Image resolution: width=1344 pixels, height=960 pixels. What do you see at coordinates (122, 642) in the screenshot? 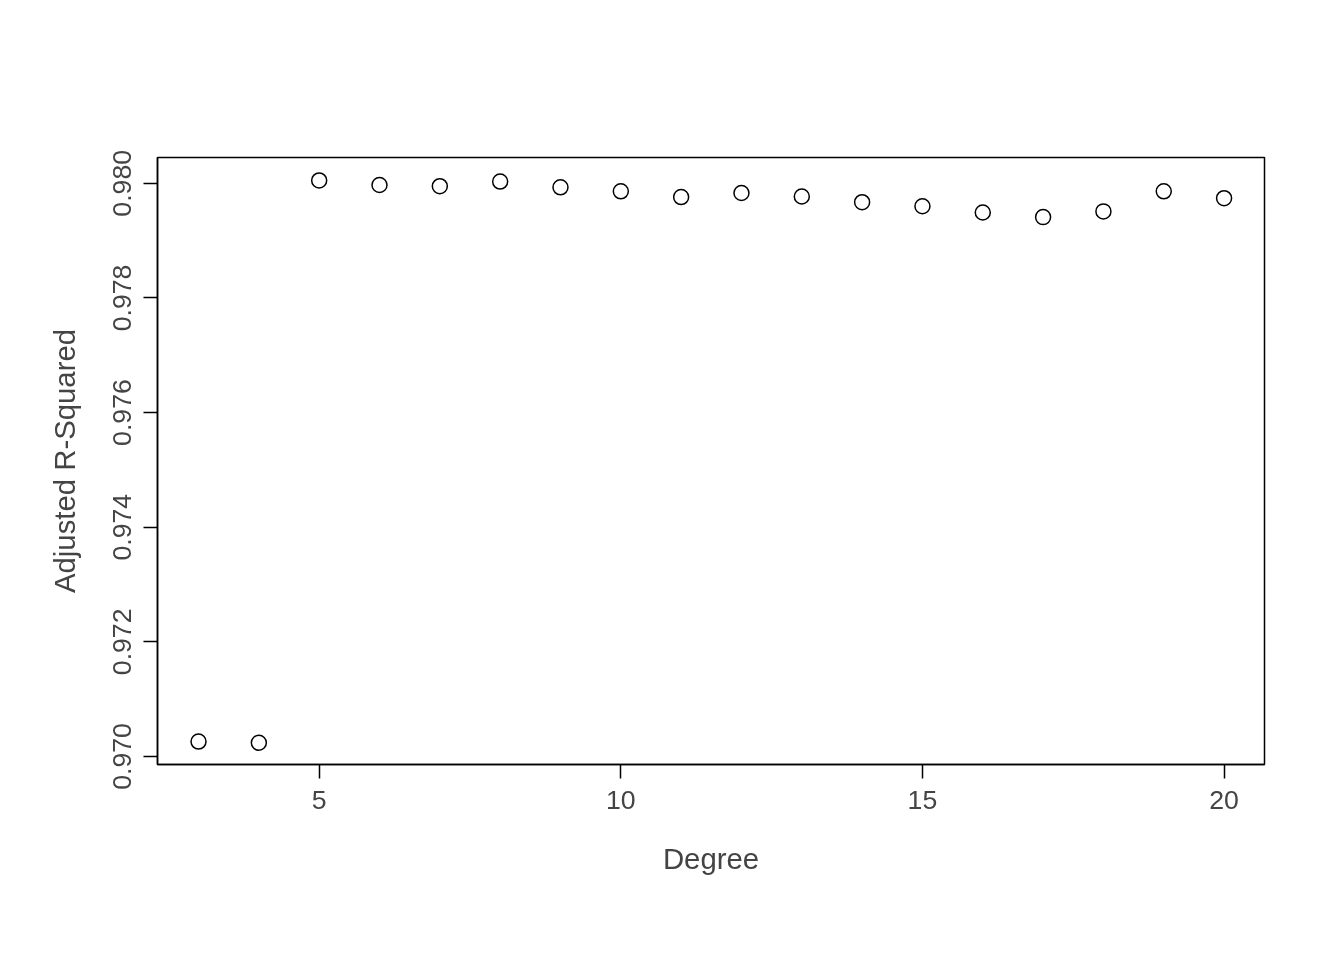
I see `y-tick-label: 0.972` at bounding box center [122, 642].